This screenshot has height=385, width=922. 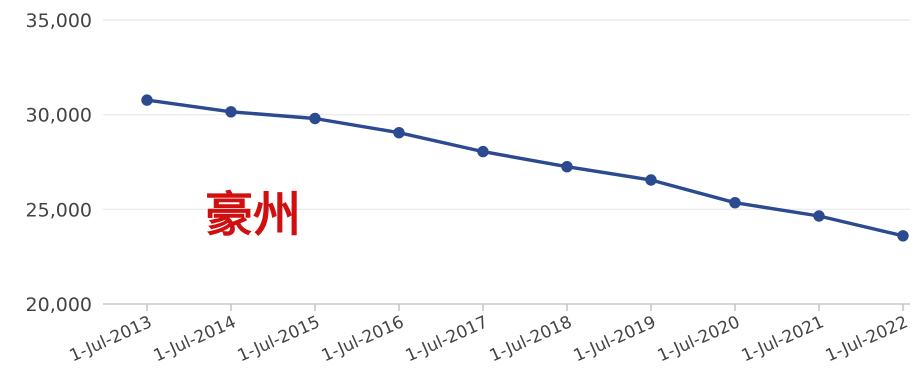 What do you see at coordinates (699, 339) in the screenshot?
I see `x-tick-label: 1-Jul-2020` at bounding box center [699, 339].